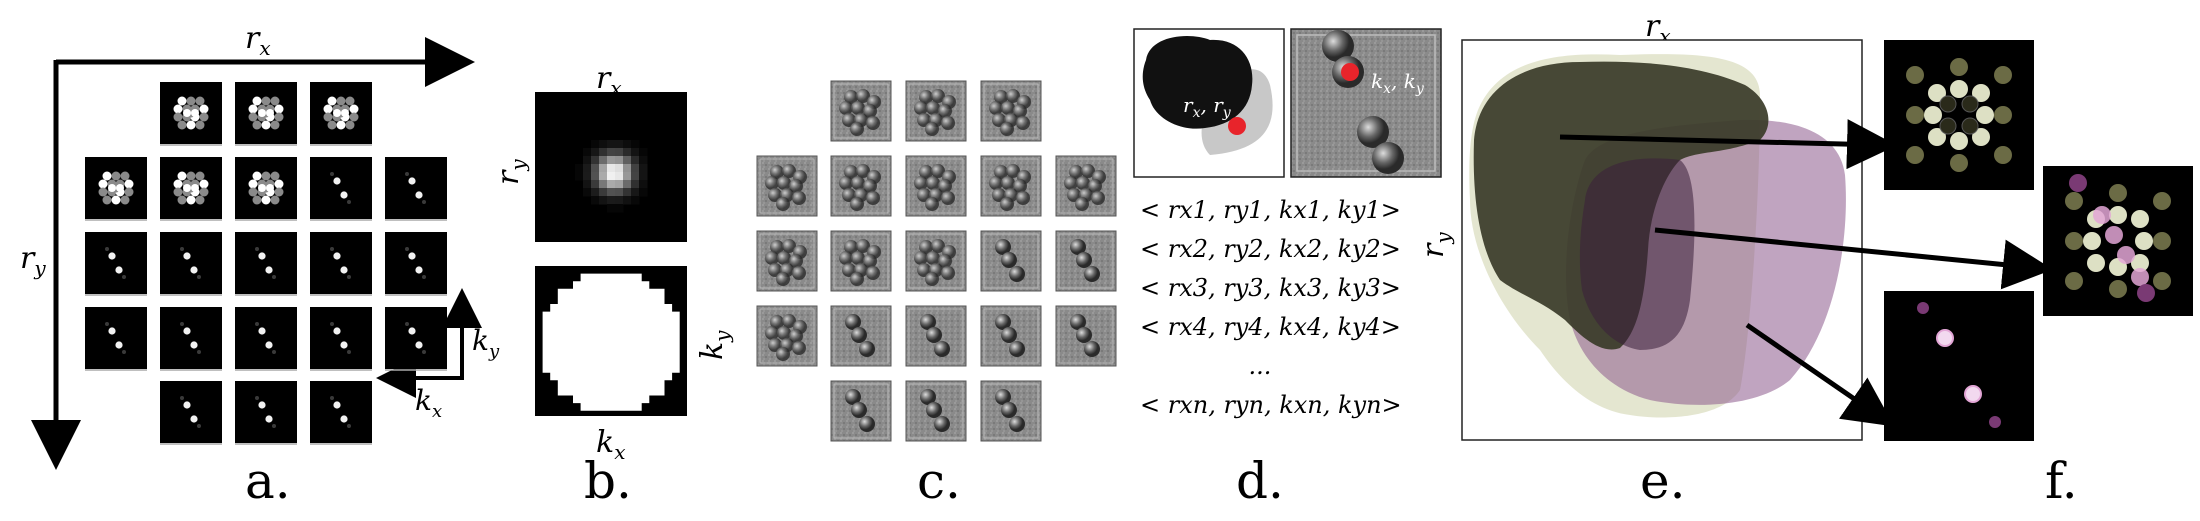  What do you see at coordinates (1350, 72) in the screenshot?
I see `diffraction-position-marker` at bounding box center [1350, 72].